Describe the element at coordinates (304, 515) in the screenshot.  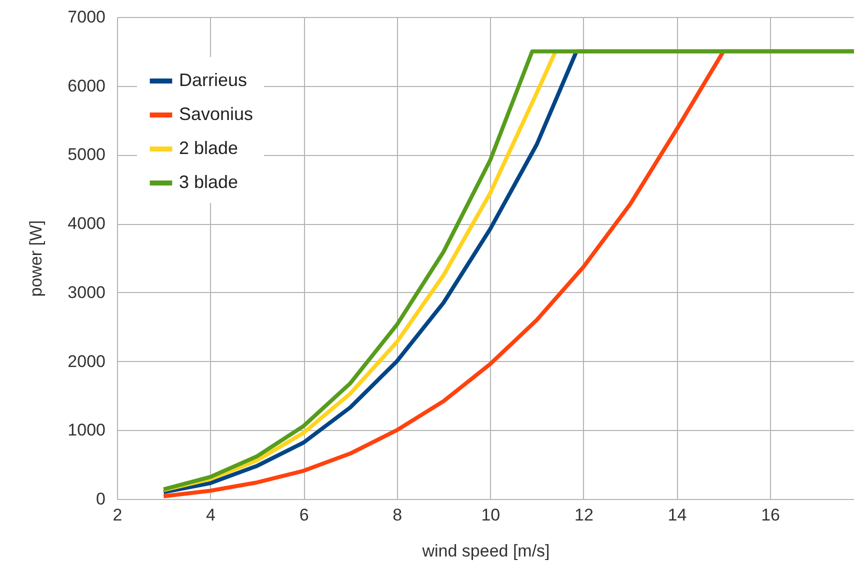
I see `x-tick-label: 6` at that location.